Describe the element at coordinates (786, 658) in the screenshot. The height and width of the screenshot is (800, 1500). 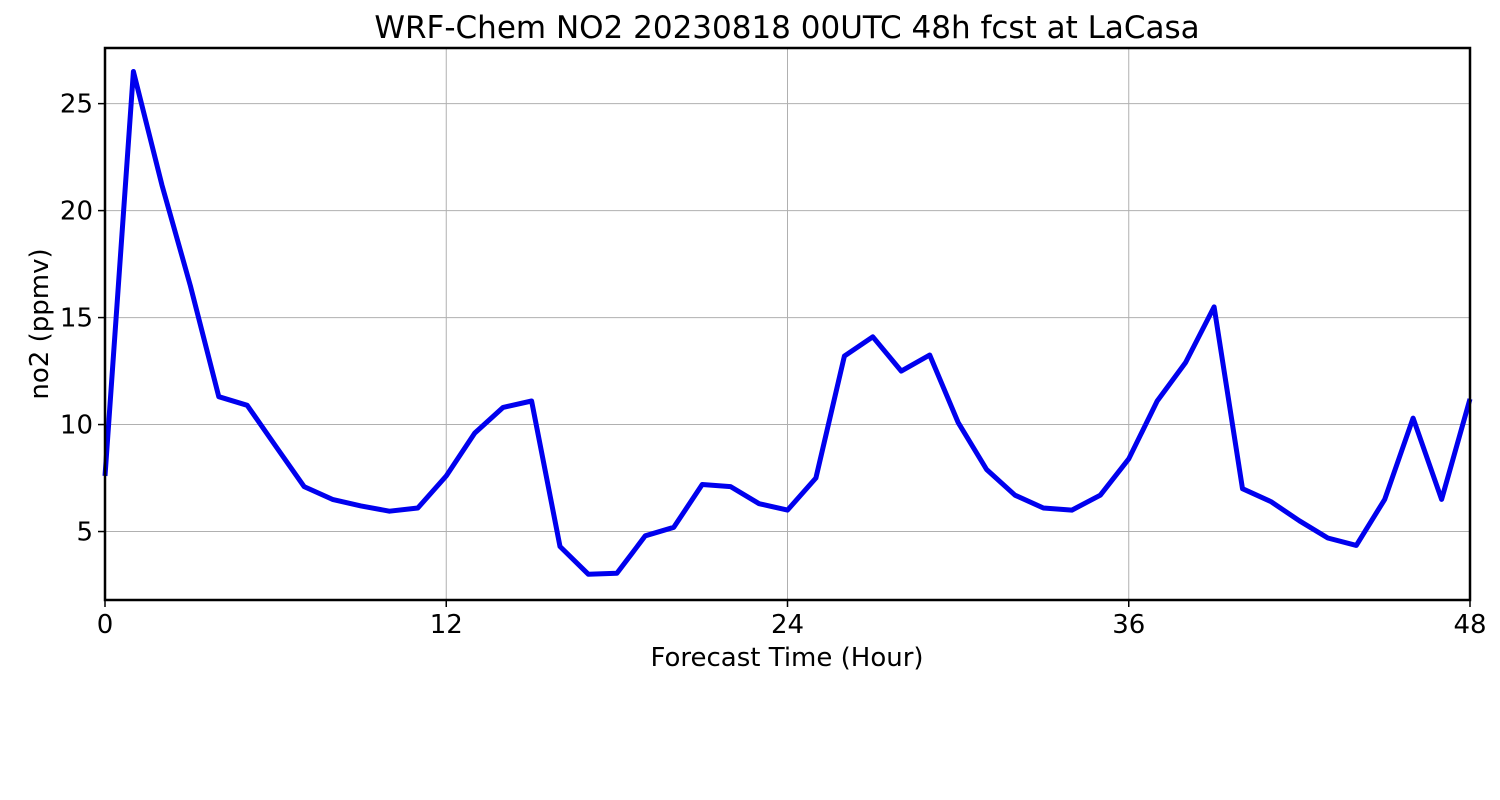
I see `x-axis-label: Forecast Time (Hour)` at that location.